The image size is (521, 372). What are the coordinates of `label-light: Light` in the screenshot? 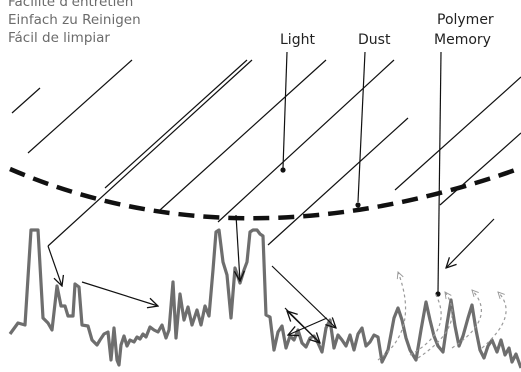 It's located at (297, 40).